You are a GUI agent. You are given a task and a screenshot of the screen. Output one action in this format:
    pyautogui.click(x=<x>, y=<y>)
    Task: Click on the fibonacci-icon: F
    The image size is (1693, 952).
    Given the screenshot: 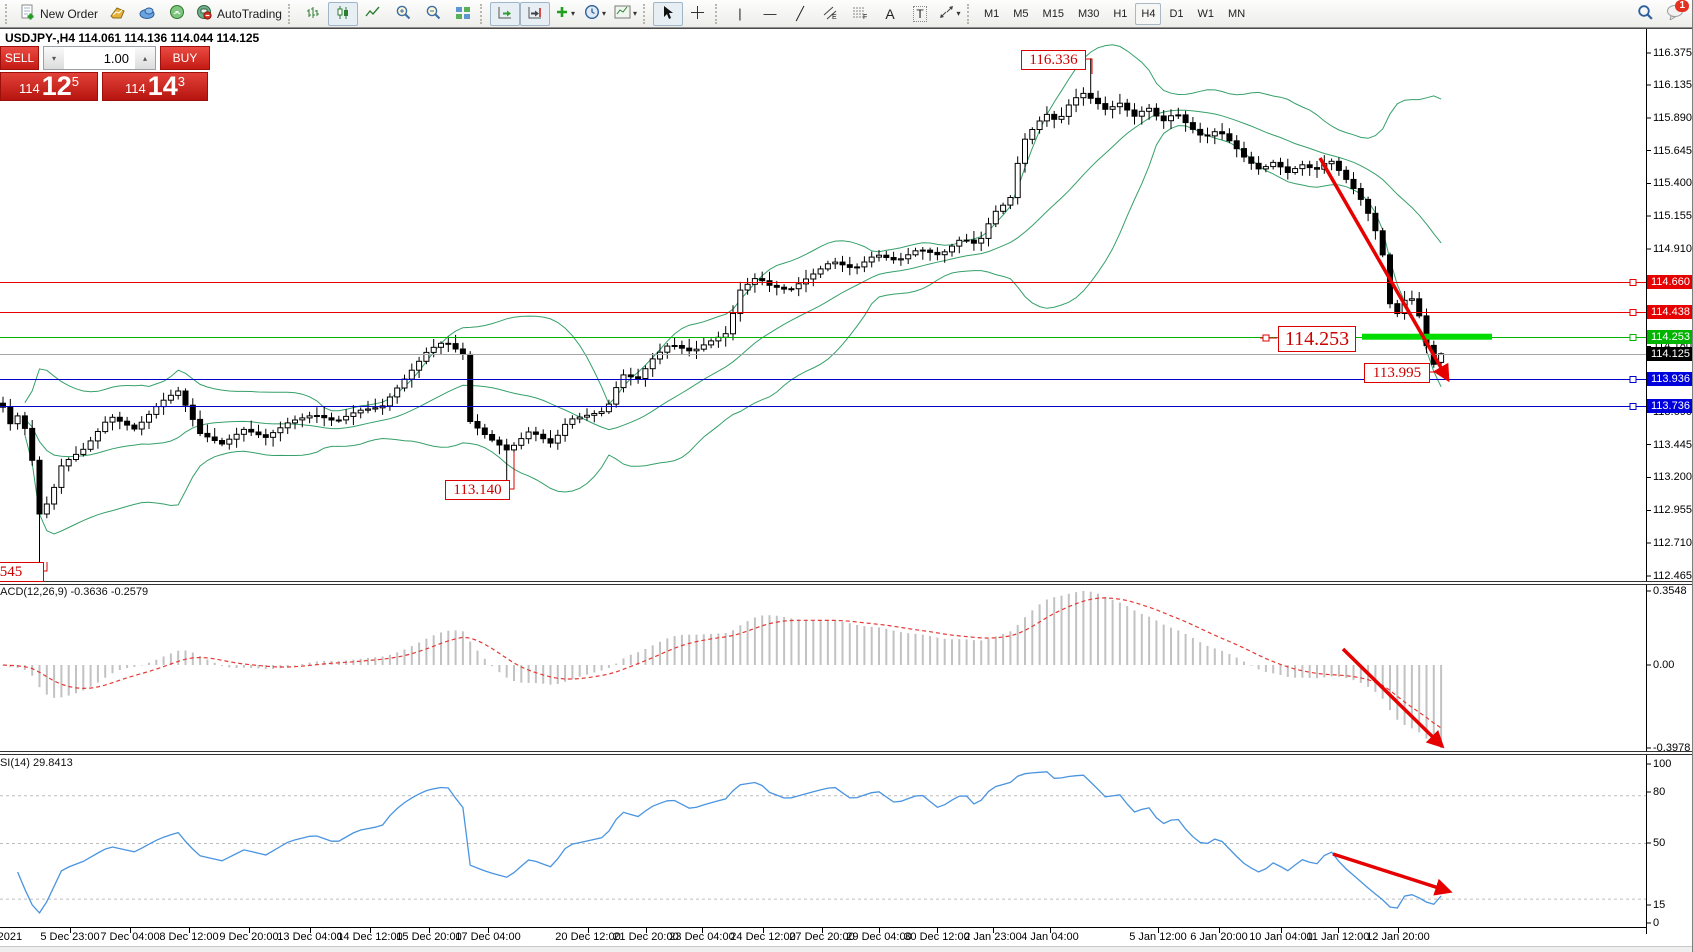 What is the action you would take?
    pyautogui.click(x=860, y=14)
    